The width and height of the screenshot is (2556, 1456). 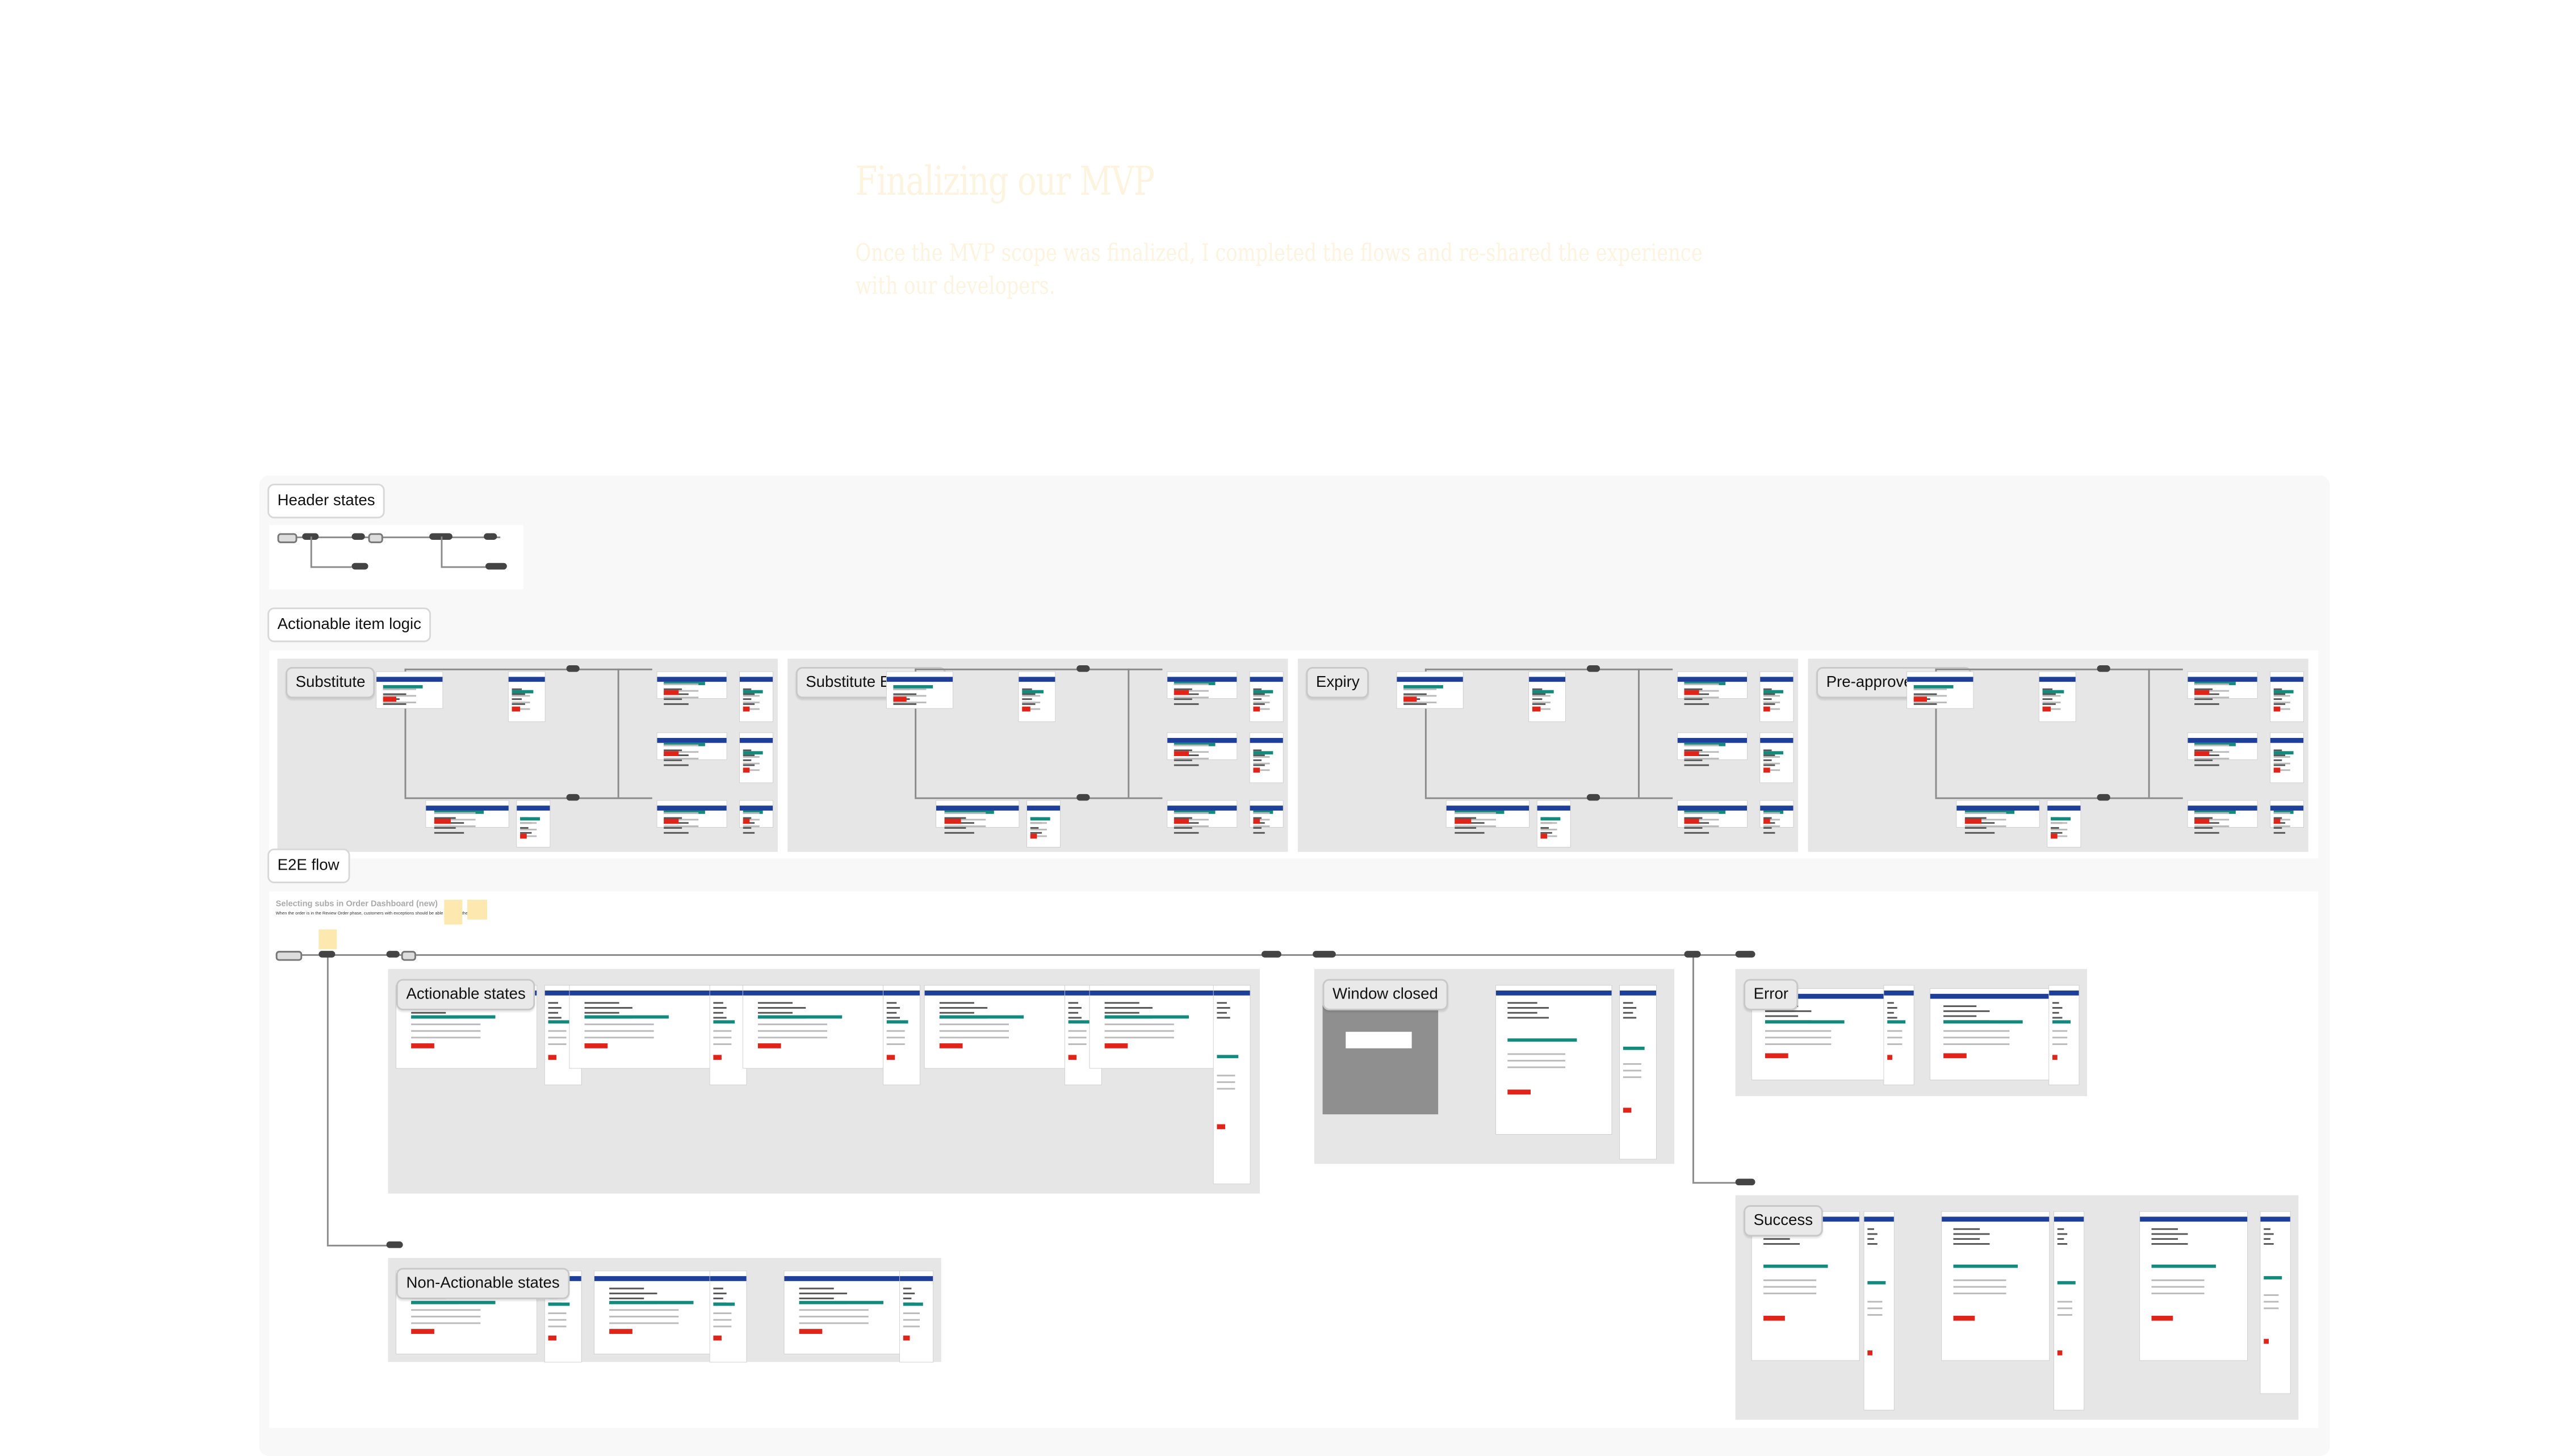 What do you see at coordinates (2058, 755) in the screenshot?
I see `logic-card: Pre-approved Subs` at bounding box center [2058, 755].